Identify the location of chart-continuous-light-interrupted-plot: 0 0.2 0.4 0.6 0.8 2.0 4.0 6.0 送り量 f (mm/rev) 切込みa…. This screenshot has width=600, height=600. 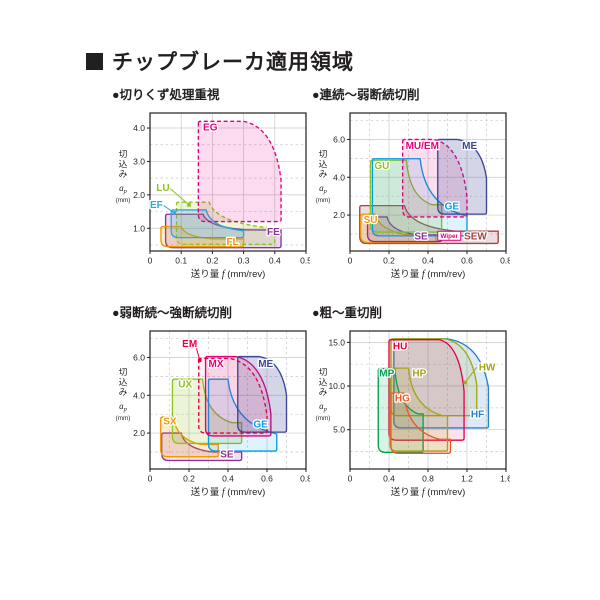
(413, 196).